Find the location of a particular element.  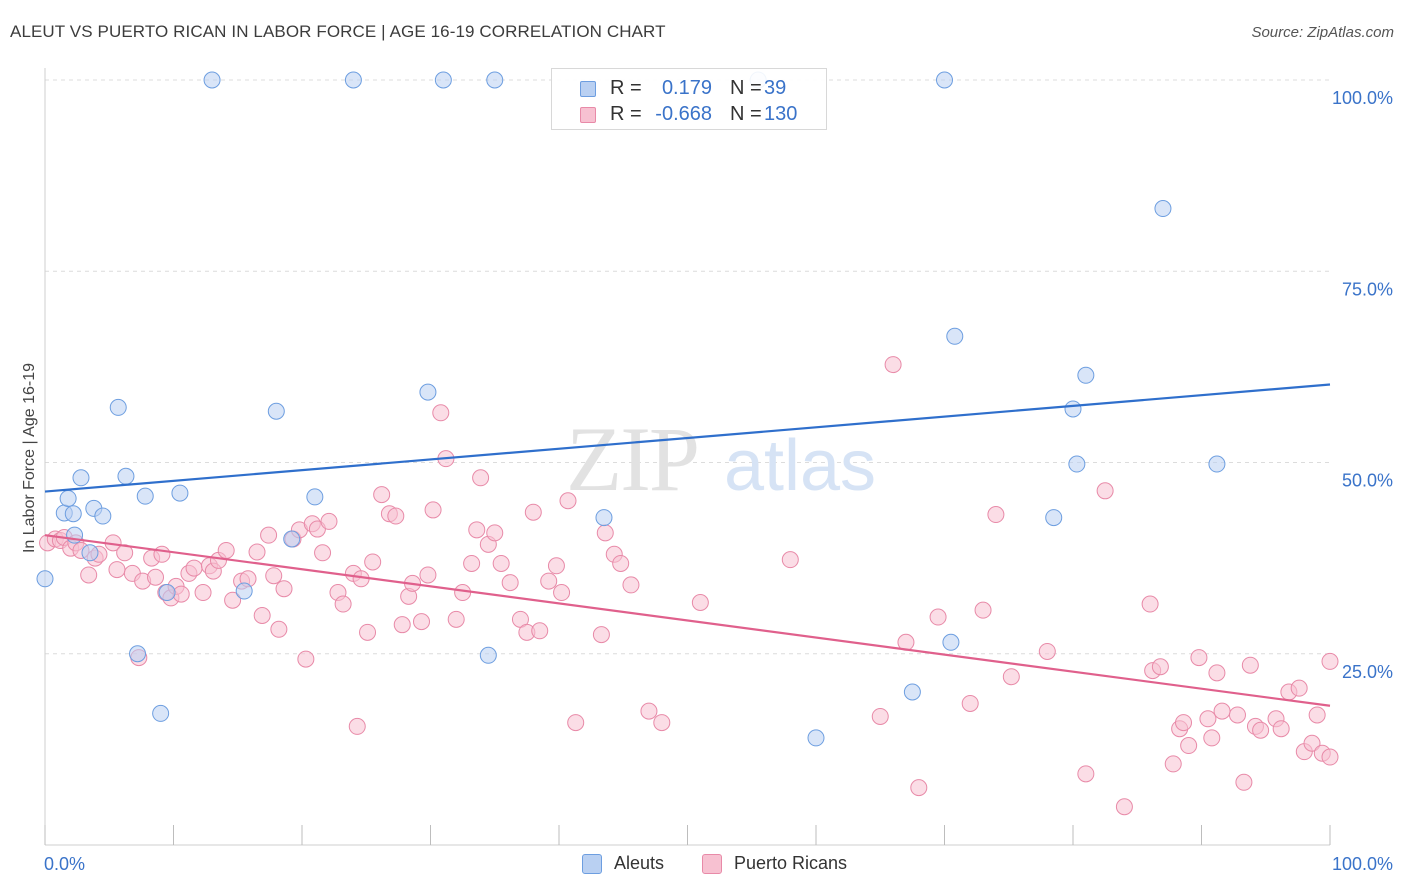

legend-row-puerto-ricans: R = -0.668 N = 130 is located at coordinates (689, 114).